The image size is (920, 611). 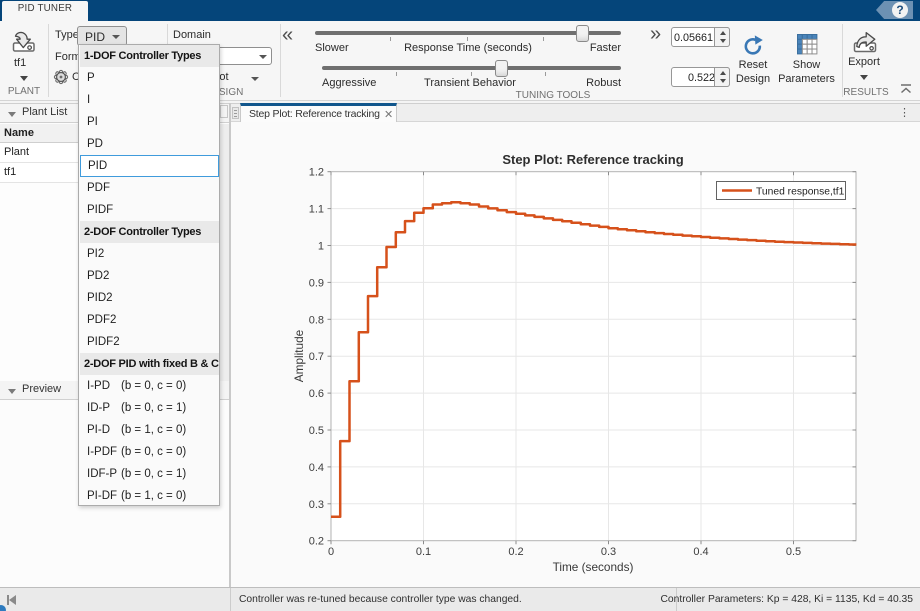 What do you see at coordinates (423, 552) in the screenshot?
I see `svg-text: 0.1` at bounding box center [423, 552].